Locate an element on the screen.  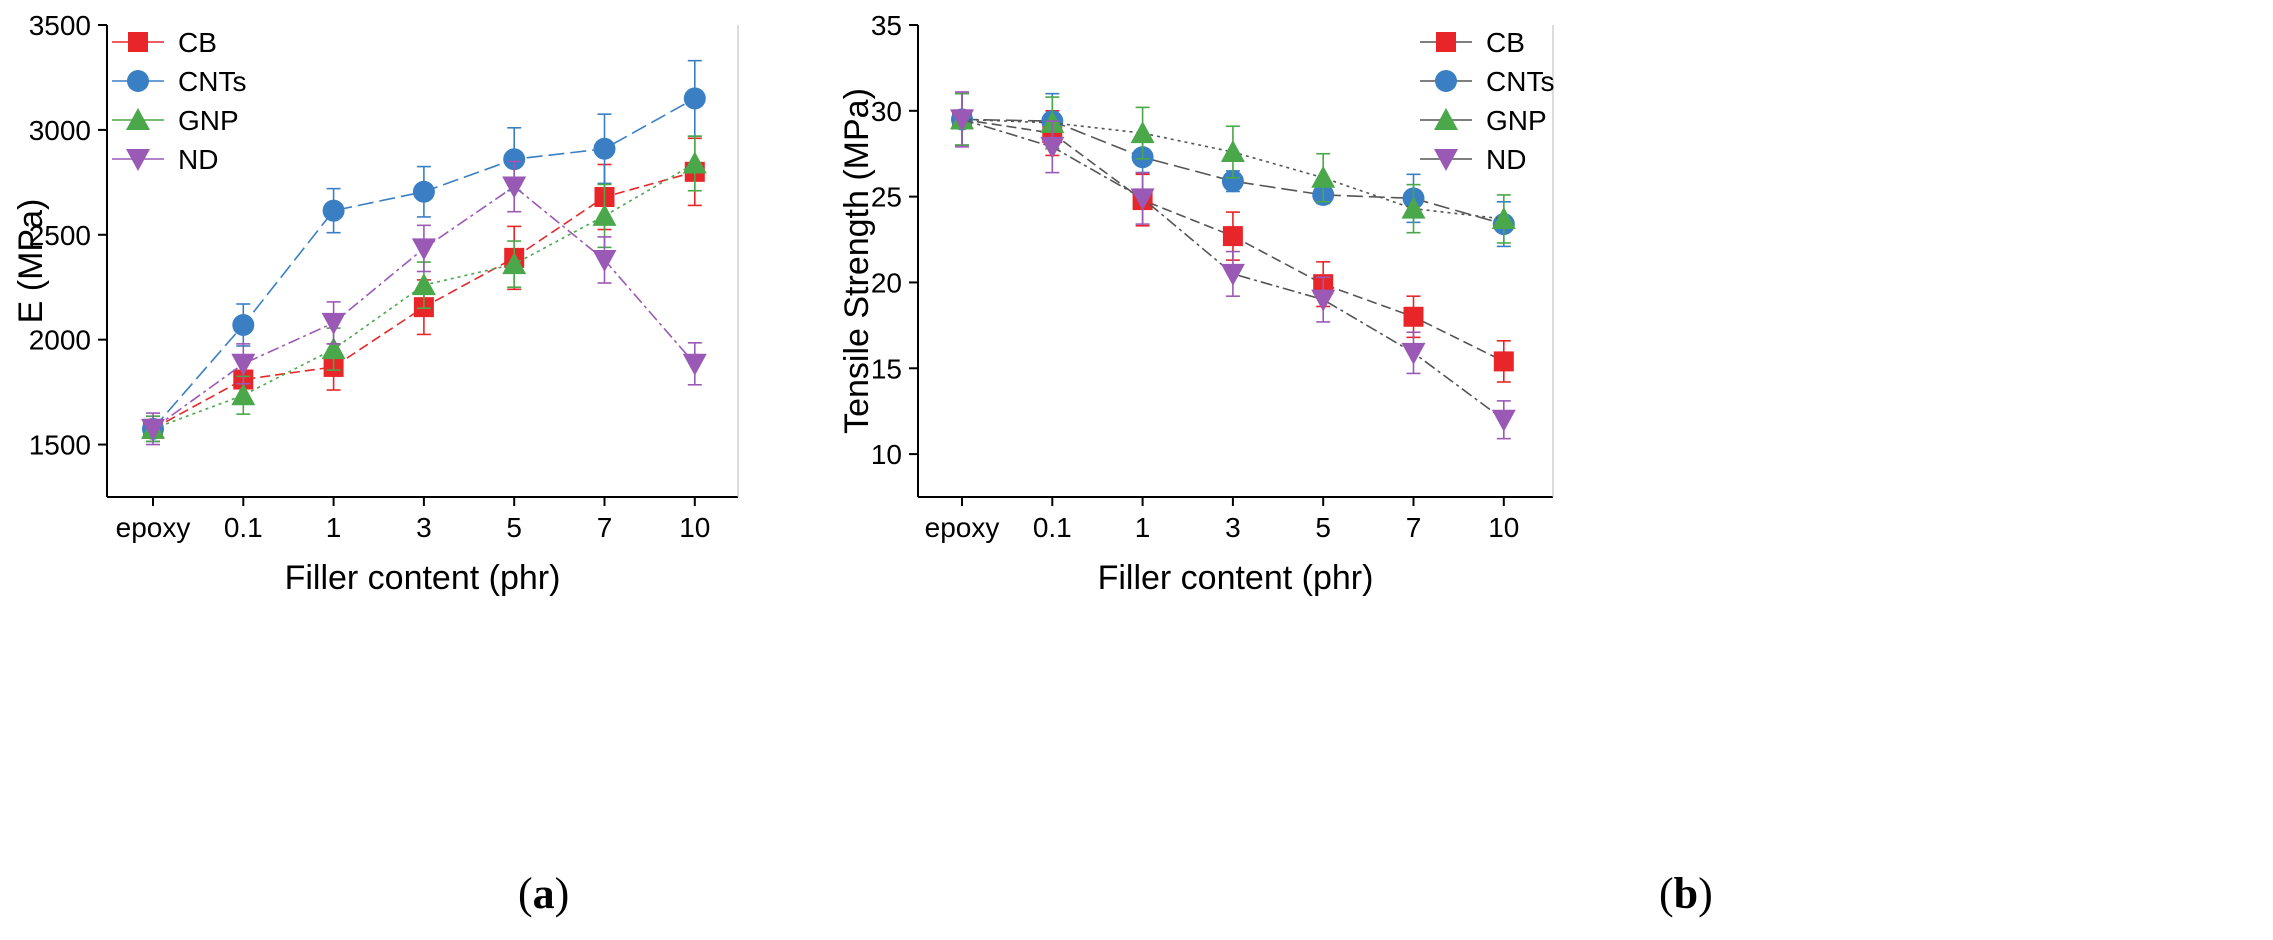
b-y-tick-label: 25 is located at coordinates (886, 197).